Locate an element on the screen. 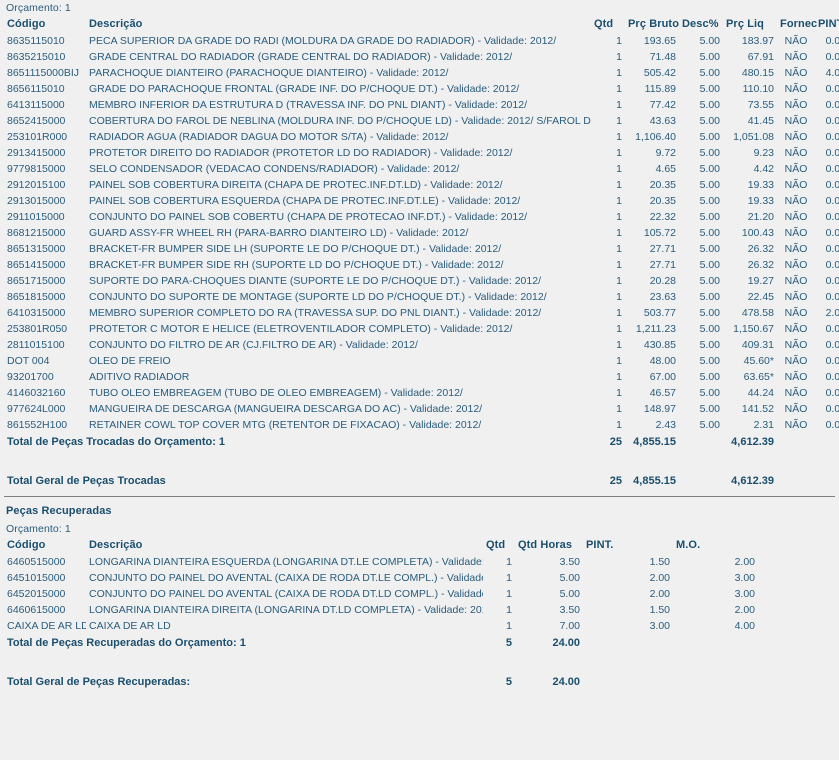 The width and height of the screenshot is (839, 760). cell-codigo: 253101R000 is located at coordinates (37, 137).